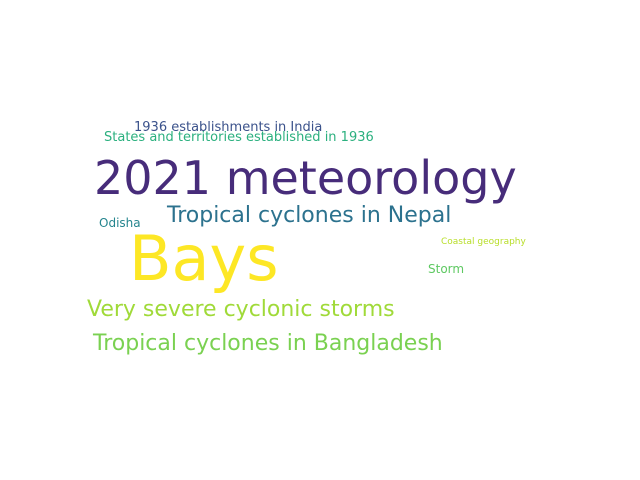 The width and height of the screenshot is (640, 480). Describe the element at coordinates (309, 215) in the screenshot. I see `word-tropical-cyclones-in-nepal: Tropical cyclones in Nepal` at that location.